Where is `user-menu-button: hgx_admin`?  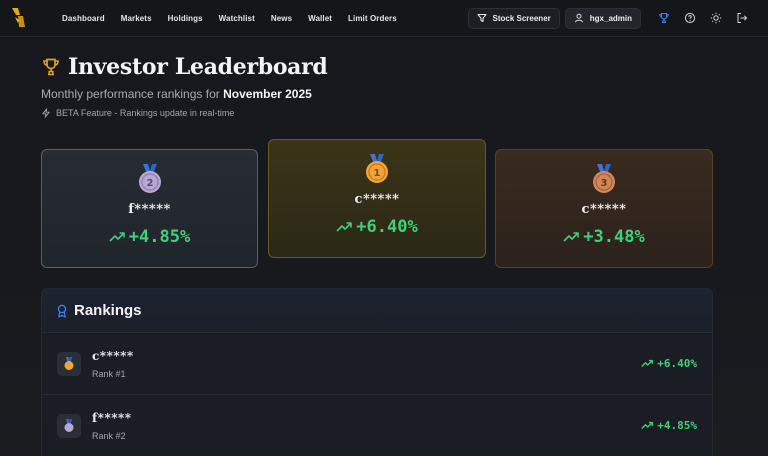
user-menu-button: hgx_admin is located at coordinates (602, 18).